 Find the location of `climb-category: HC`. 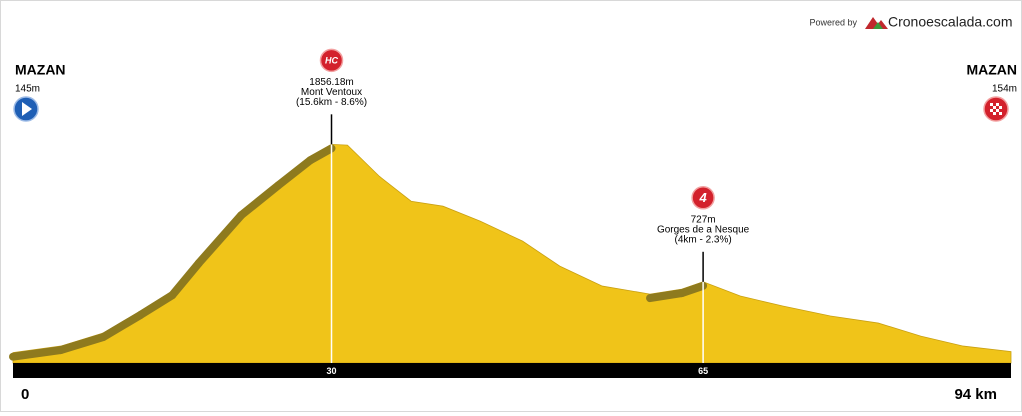

climb-category: HC is located at coordinates (331, 61).